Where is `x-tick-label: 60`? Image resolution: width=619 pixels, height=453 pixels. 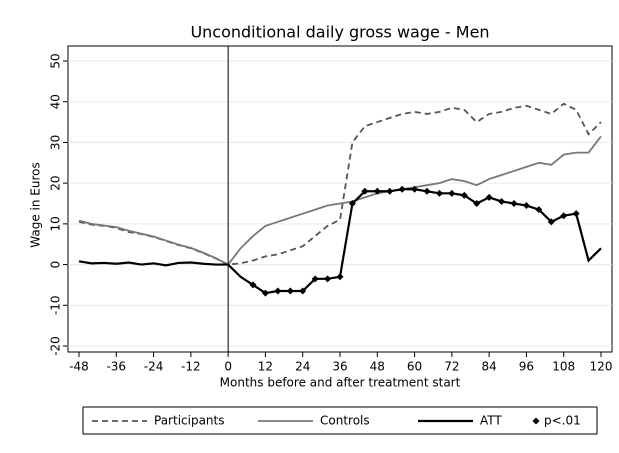 x-tick-label: 60 is located at coordinates (414, 367).